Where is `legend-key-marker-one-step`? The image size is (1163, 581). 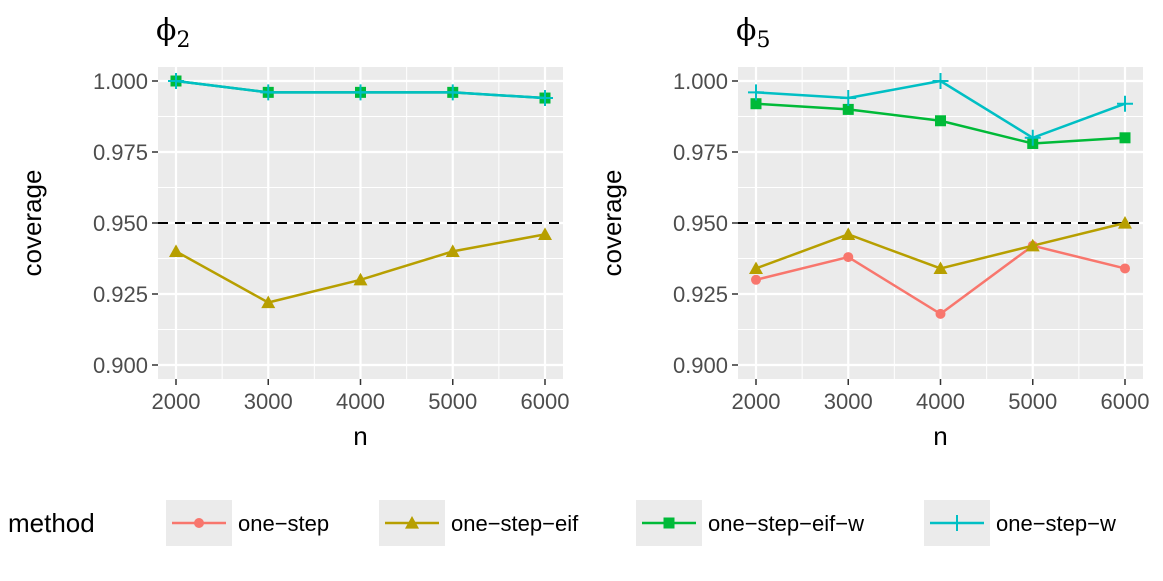
legend-key-marker-one-step is located at coordinates (199, 523).